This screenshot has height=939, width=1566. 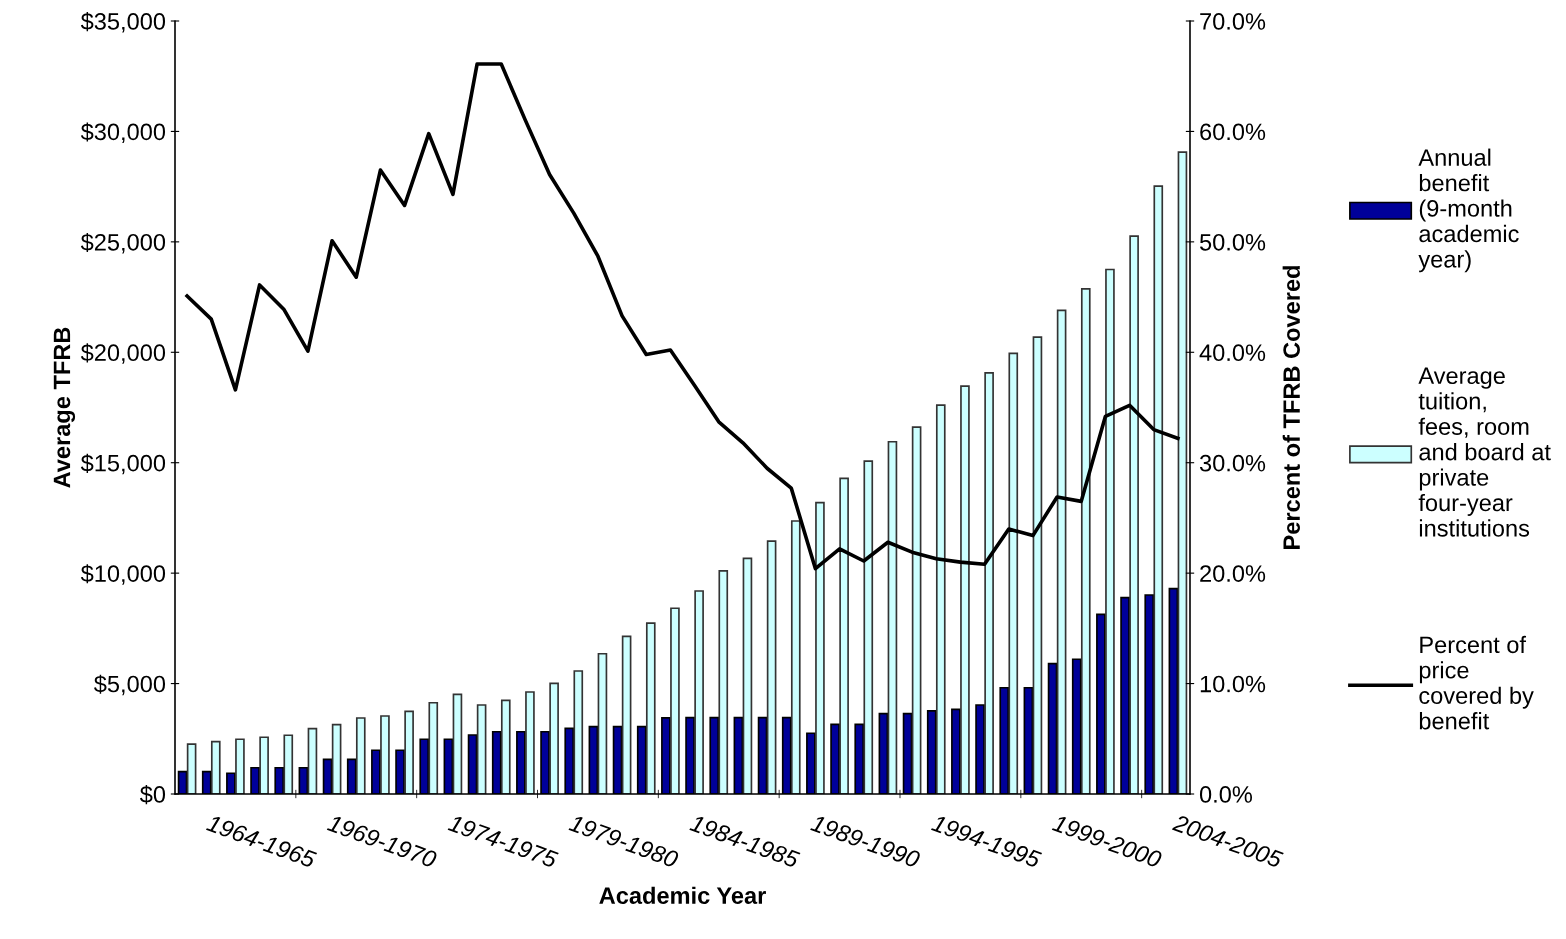 What do you see at coordinates (682, 895) in the screenshot?
I see `x-axis-title: Academic Year` at bounding box center [682, 895].